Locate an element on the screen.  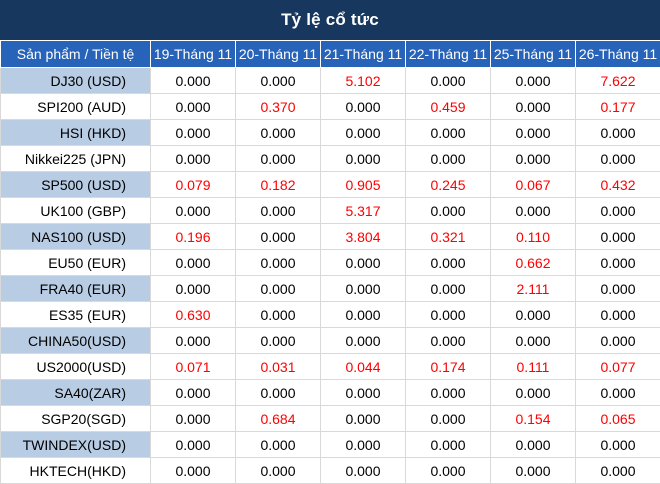
dividend-value-cell: 0.630 is located at coordinates (193, 315).